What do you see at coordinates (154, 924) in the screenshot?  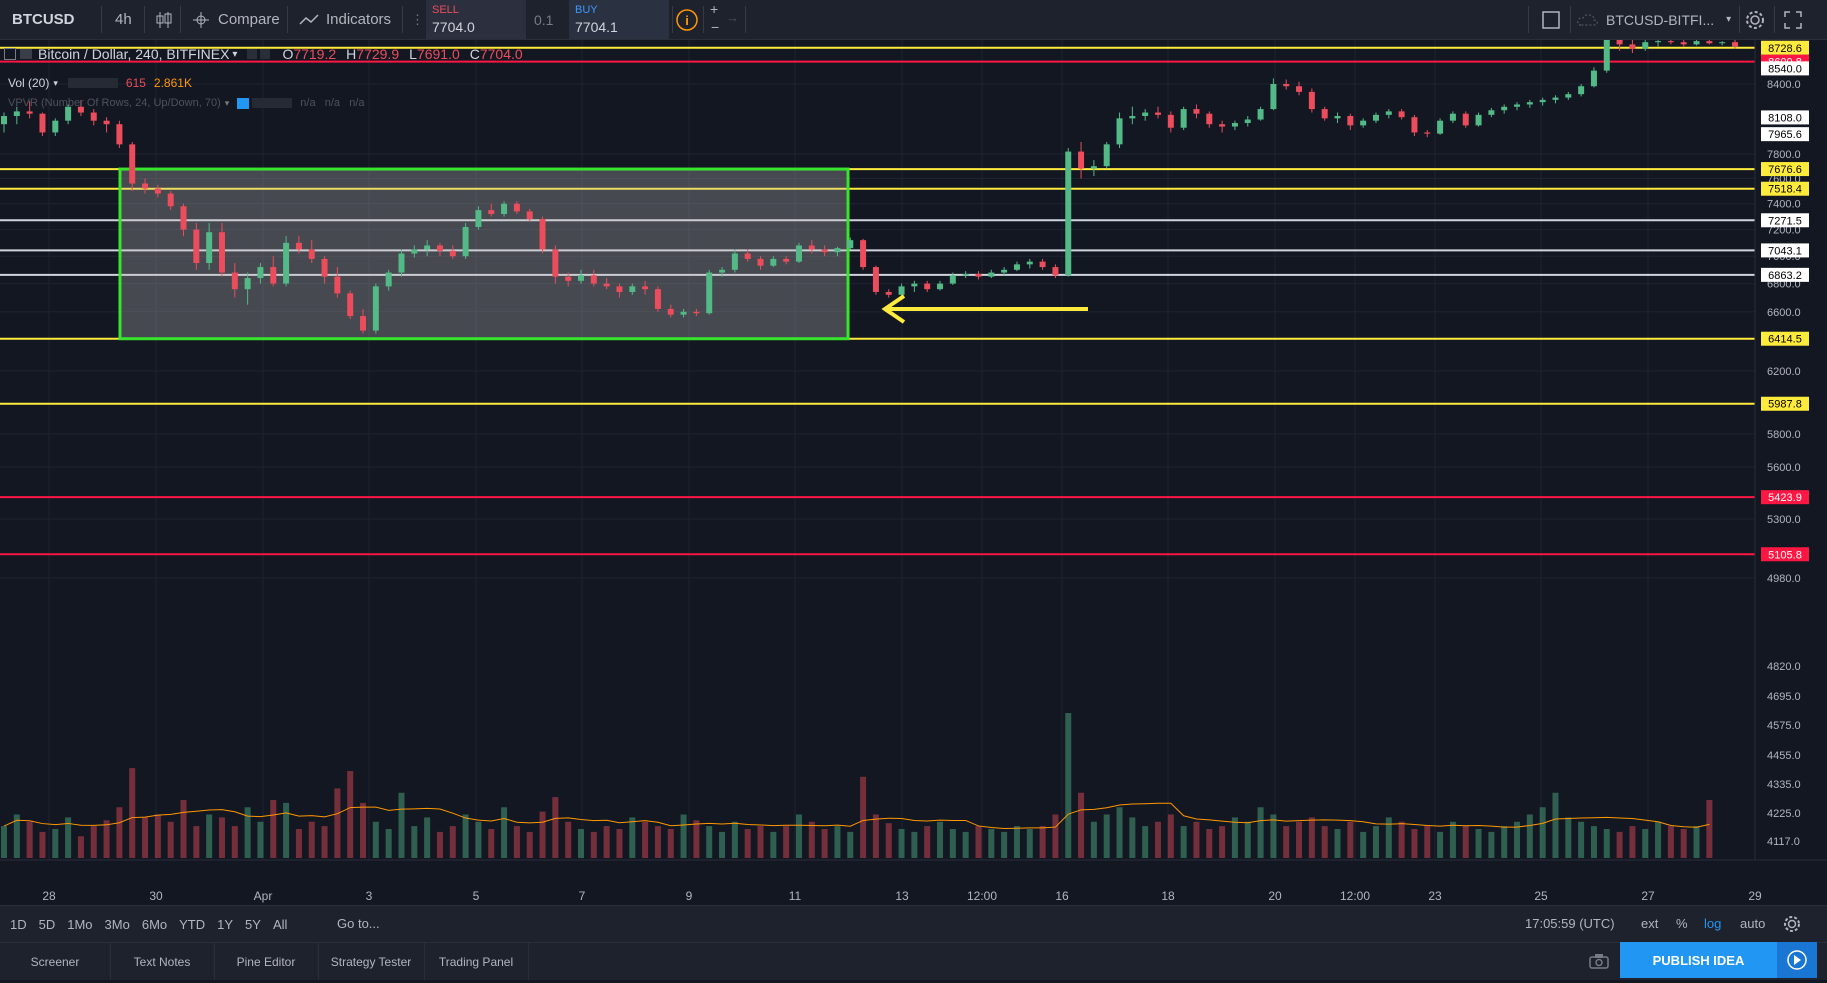 I see `range-button-6mo: 6Mo` at bounding box center [154, 924].